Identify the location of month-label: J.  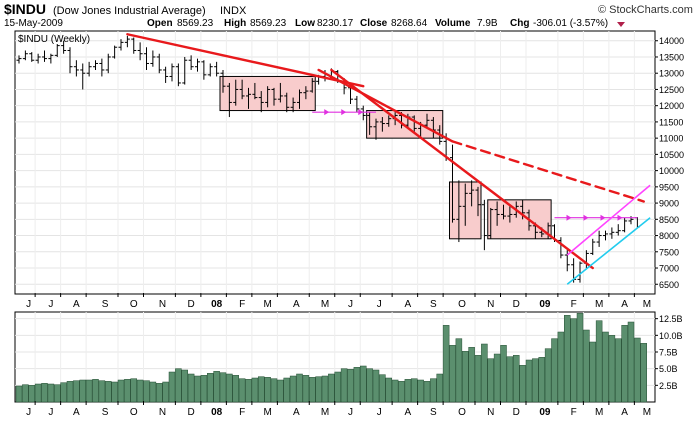
(28, 412).